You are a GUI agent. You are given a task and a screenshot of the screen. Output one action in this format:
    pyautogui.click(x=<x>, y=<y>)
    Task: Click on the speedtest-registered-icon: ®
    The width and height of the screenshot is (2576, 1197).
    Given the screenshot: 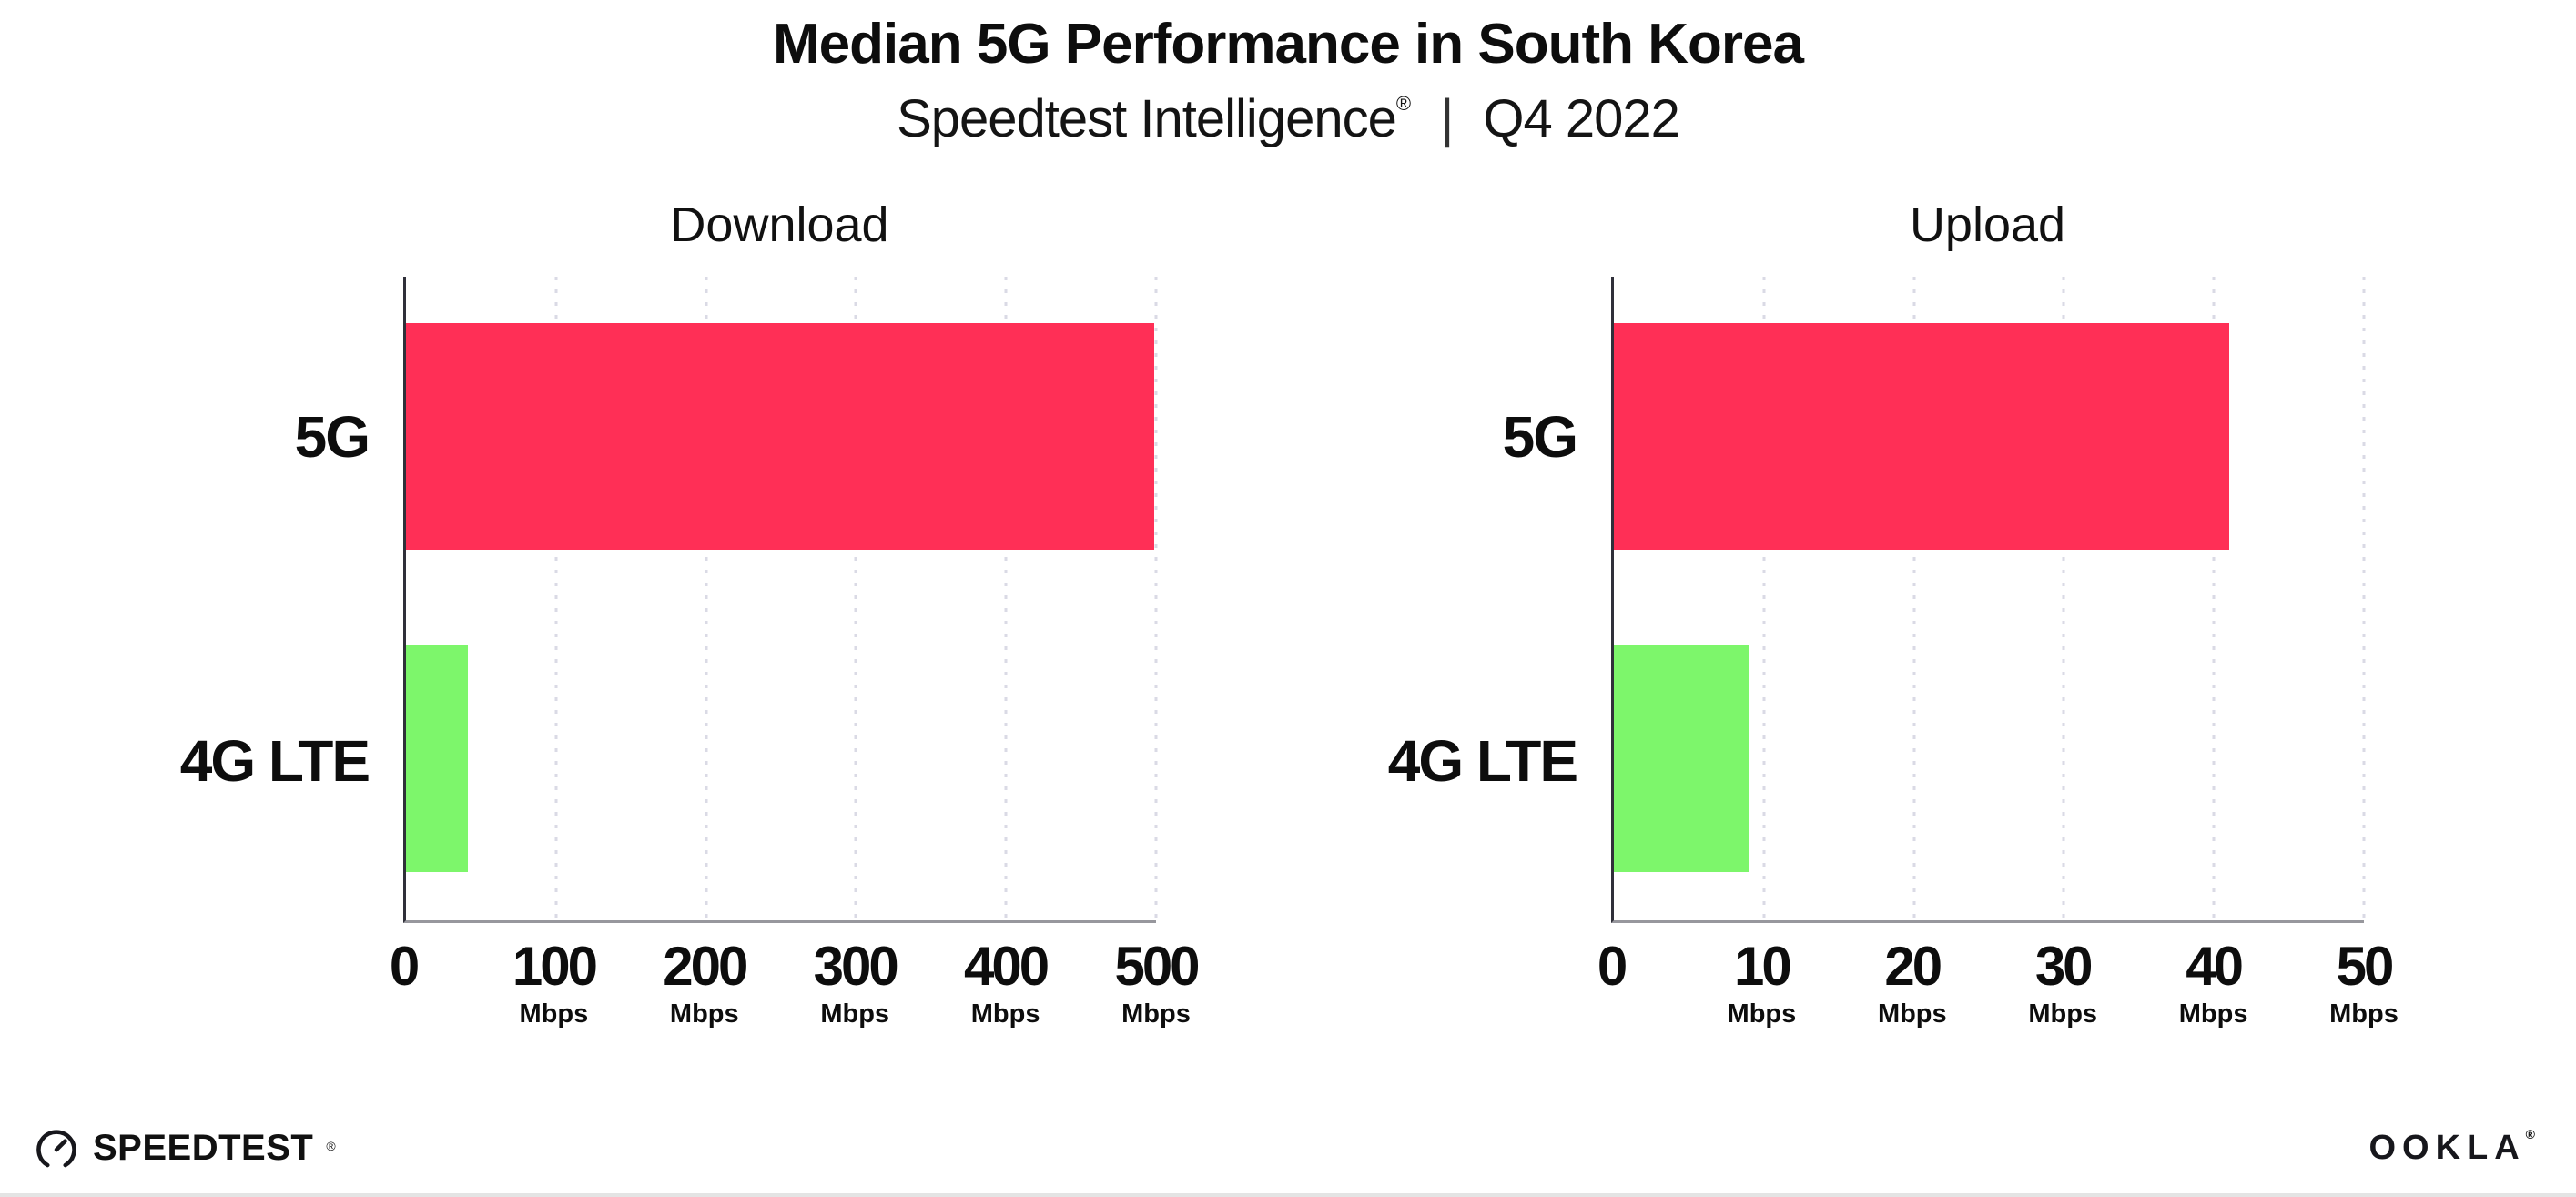 What is the action you would take?
    pyautogui.click(x=331, y=1146)
    